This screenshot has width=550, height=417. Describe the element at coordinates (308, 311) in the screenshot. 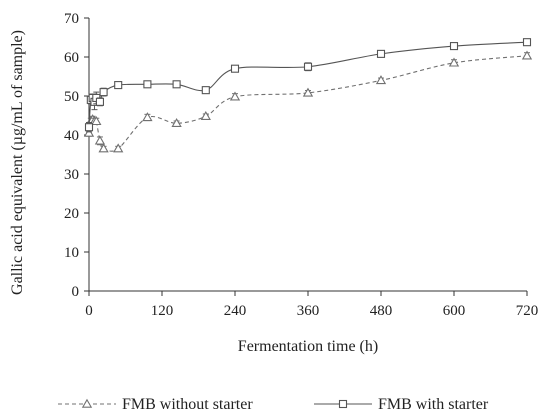

I see `x-tick-label: 360` at that location.